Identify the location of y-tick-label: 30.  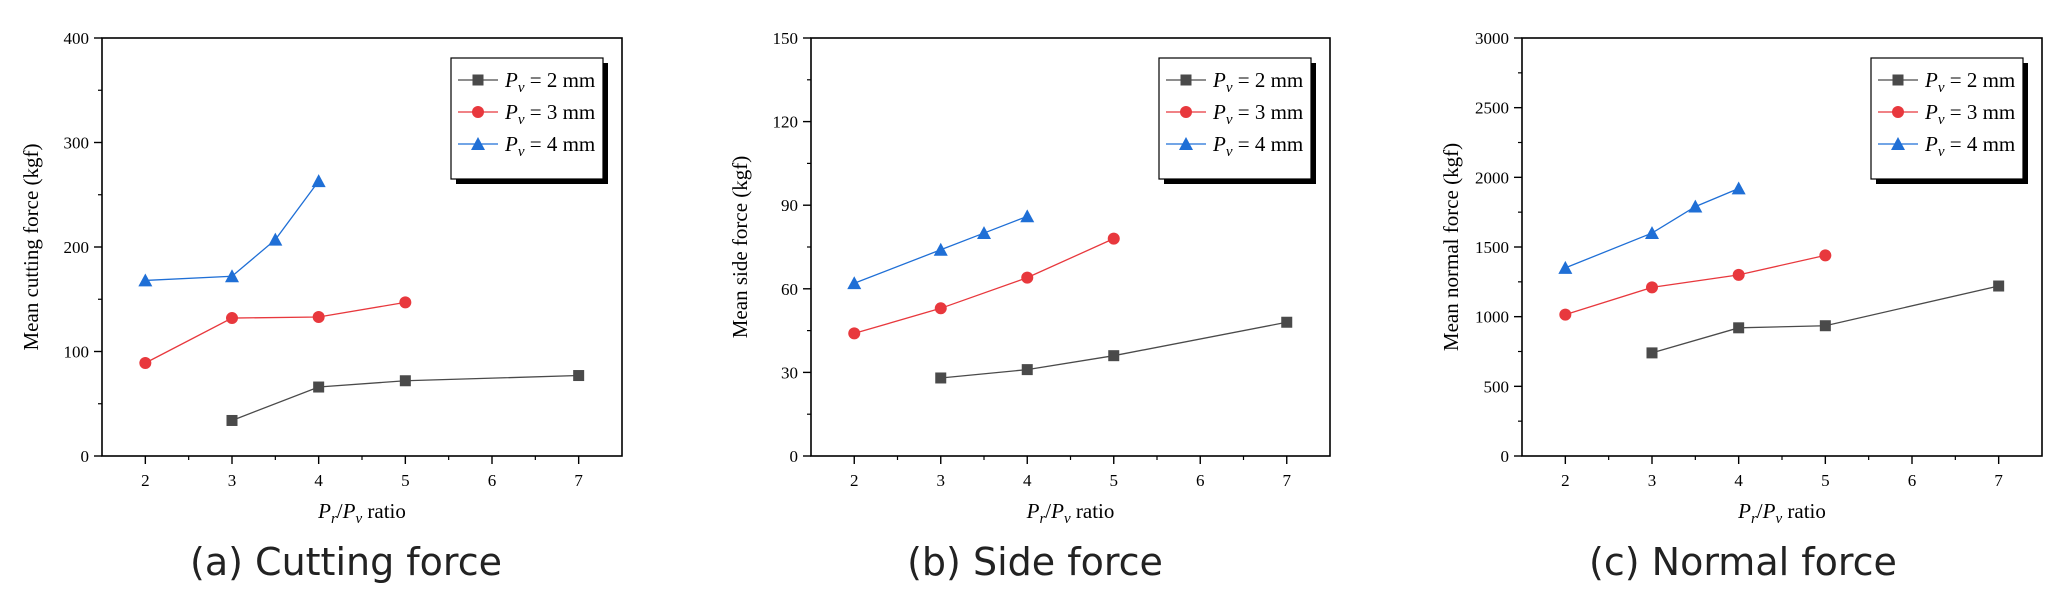
(789, 372).